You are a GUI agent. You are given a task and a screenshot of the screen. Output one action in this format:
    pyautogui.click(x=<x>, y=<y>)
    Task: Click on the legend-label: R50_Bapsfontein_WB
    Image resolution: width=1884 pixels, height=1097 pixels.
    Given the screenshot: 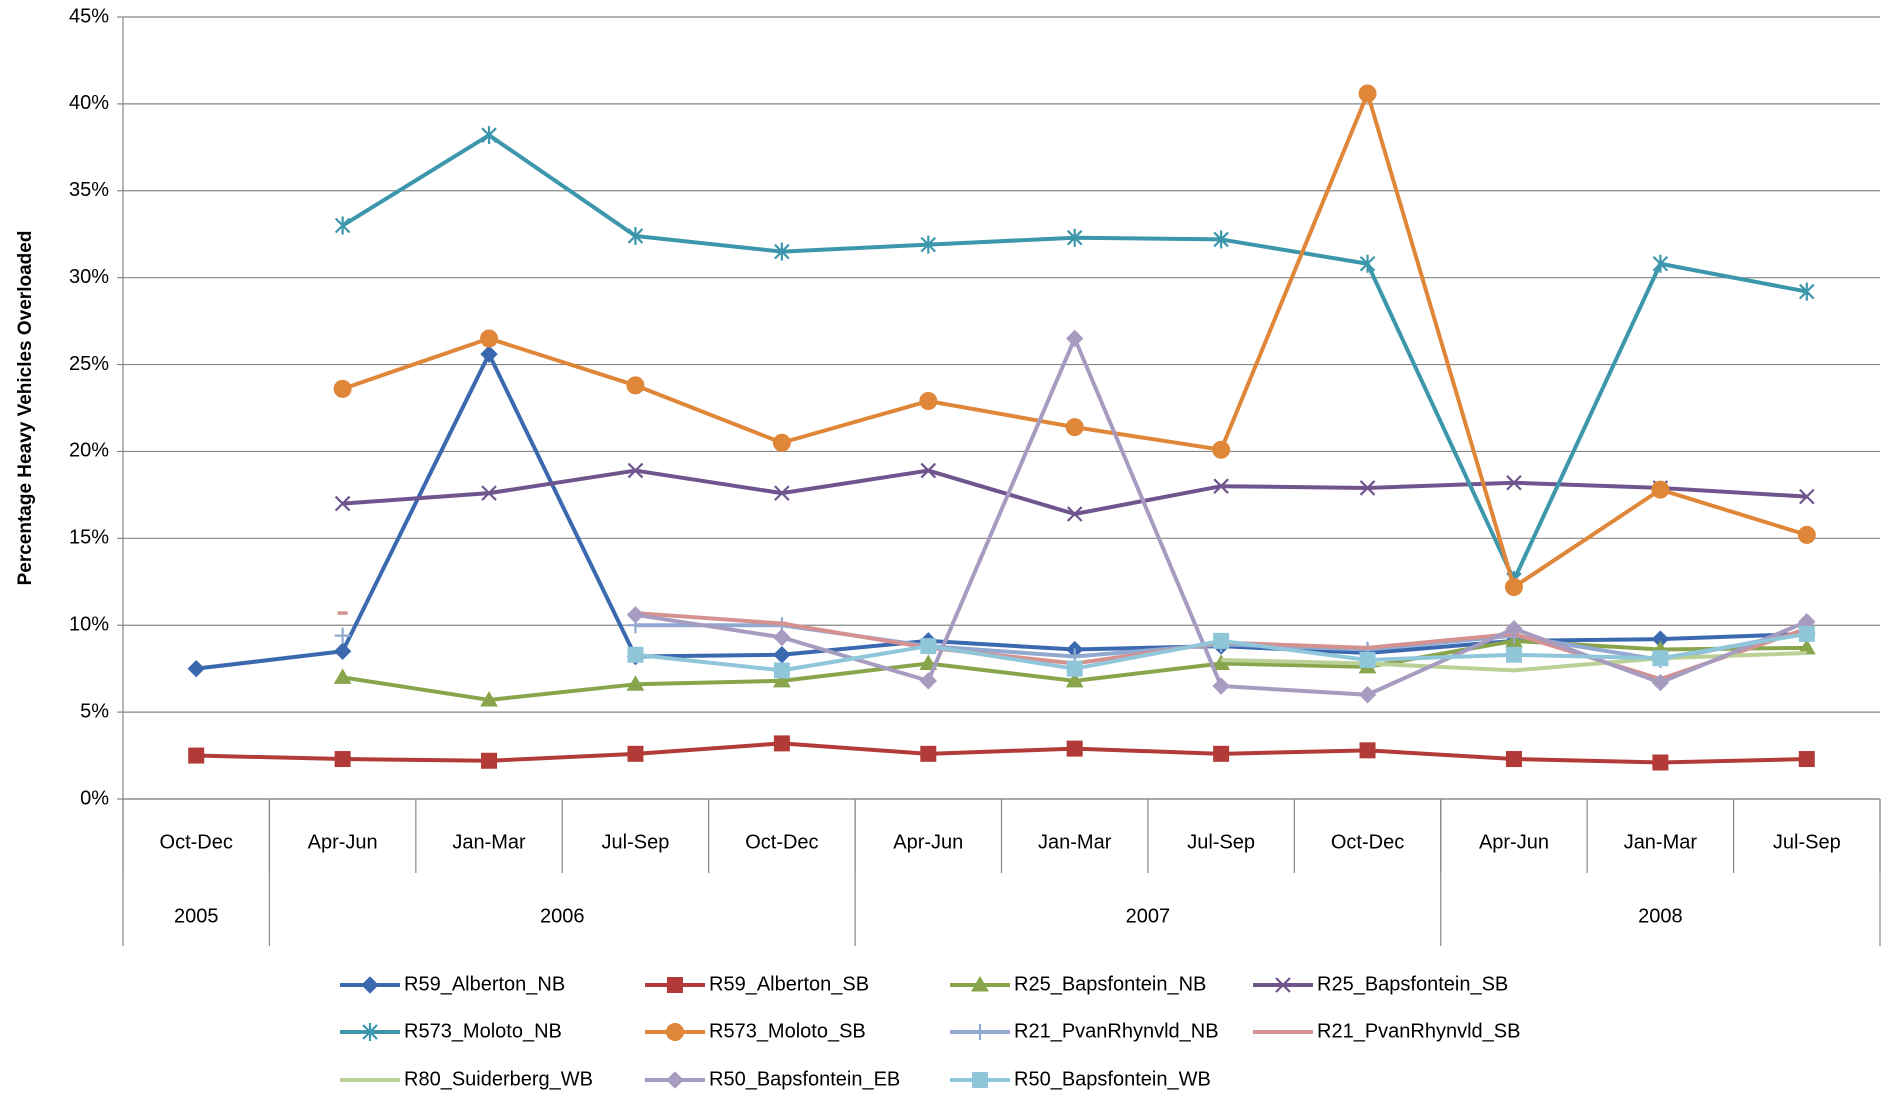 What is the action you would take?
    pyautogui.click(x=1112, y=1079)
    